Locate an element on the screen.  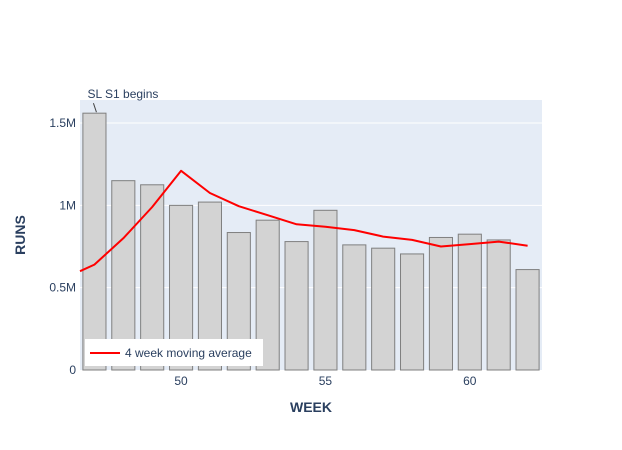
x-tick-label-55: 55 is located at coordinates (326, 381).